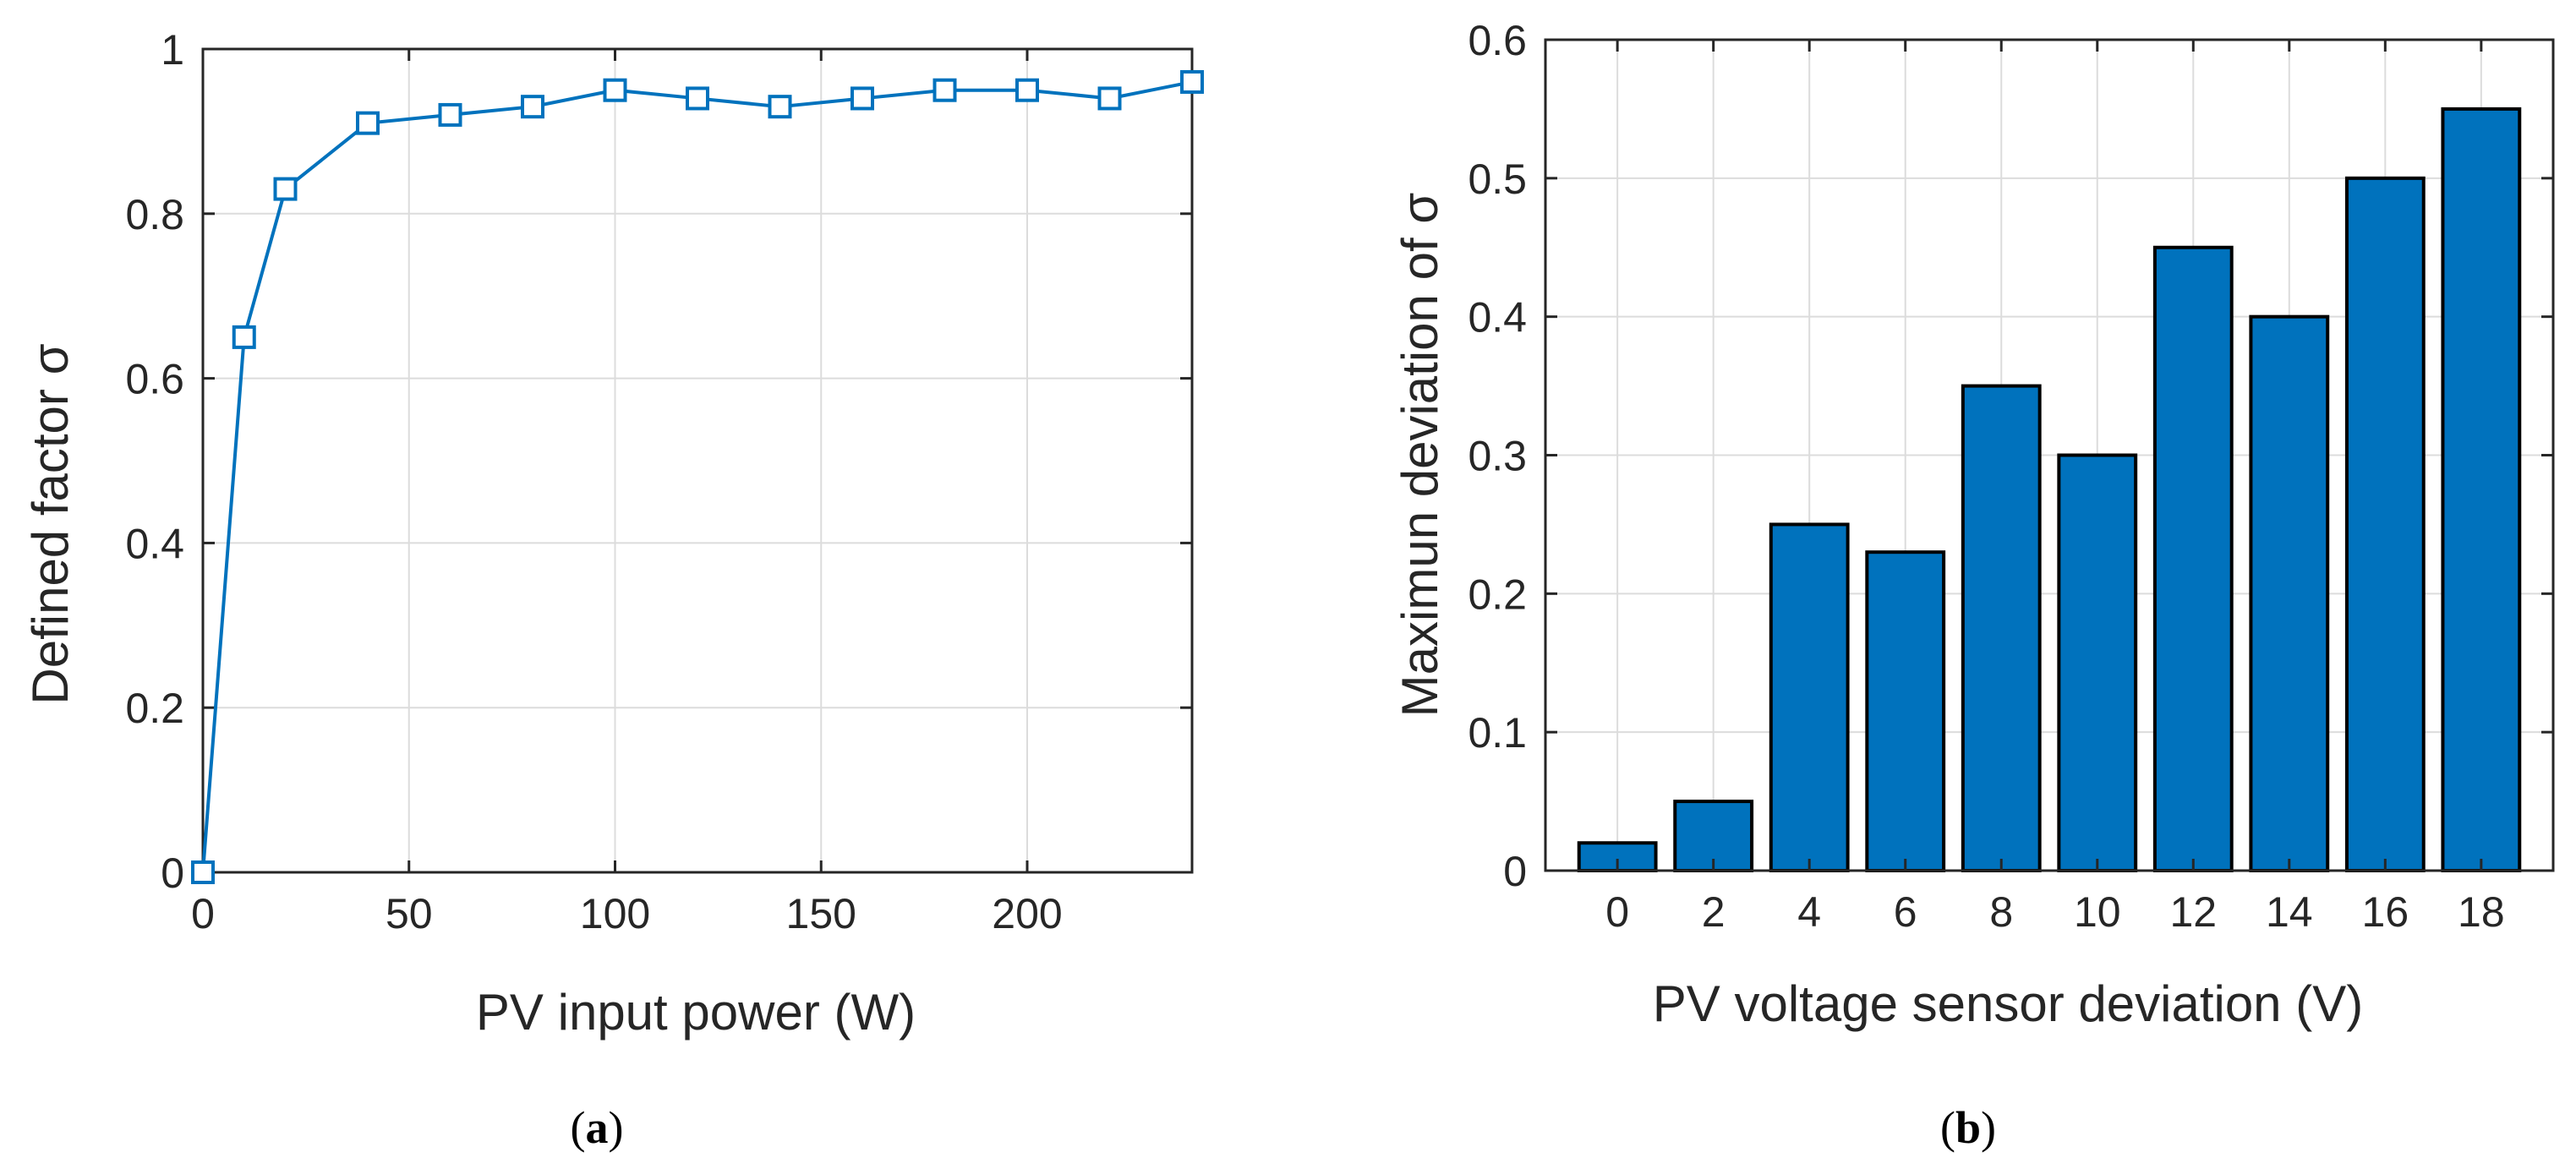 The width and height of the screenshot is (2576, 1169). What do you see at coordinates (154, 379) in the screenshot?
I see `chart-a-y-tick-label-3: 0.6` at bounding box center [154, 379].